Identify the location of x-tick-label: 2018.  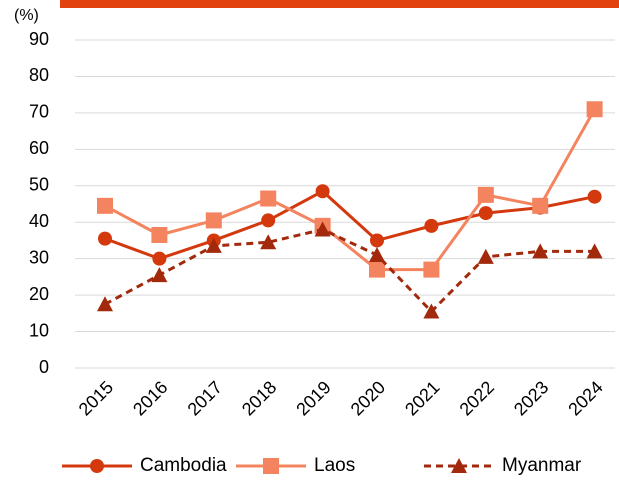
(259, 398).